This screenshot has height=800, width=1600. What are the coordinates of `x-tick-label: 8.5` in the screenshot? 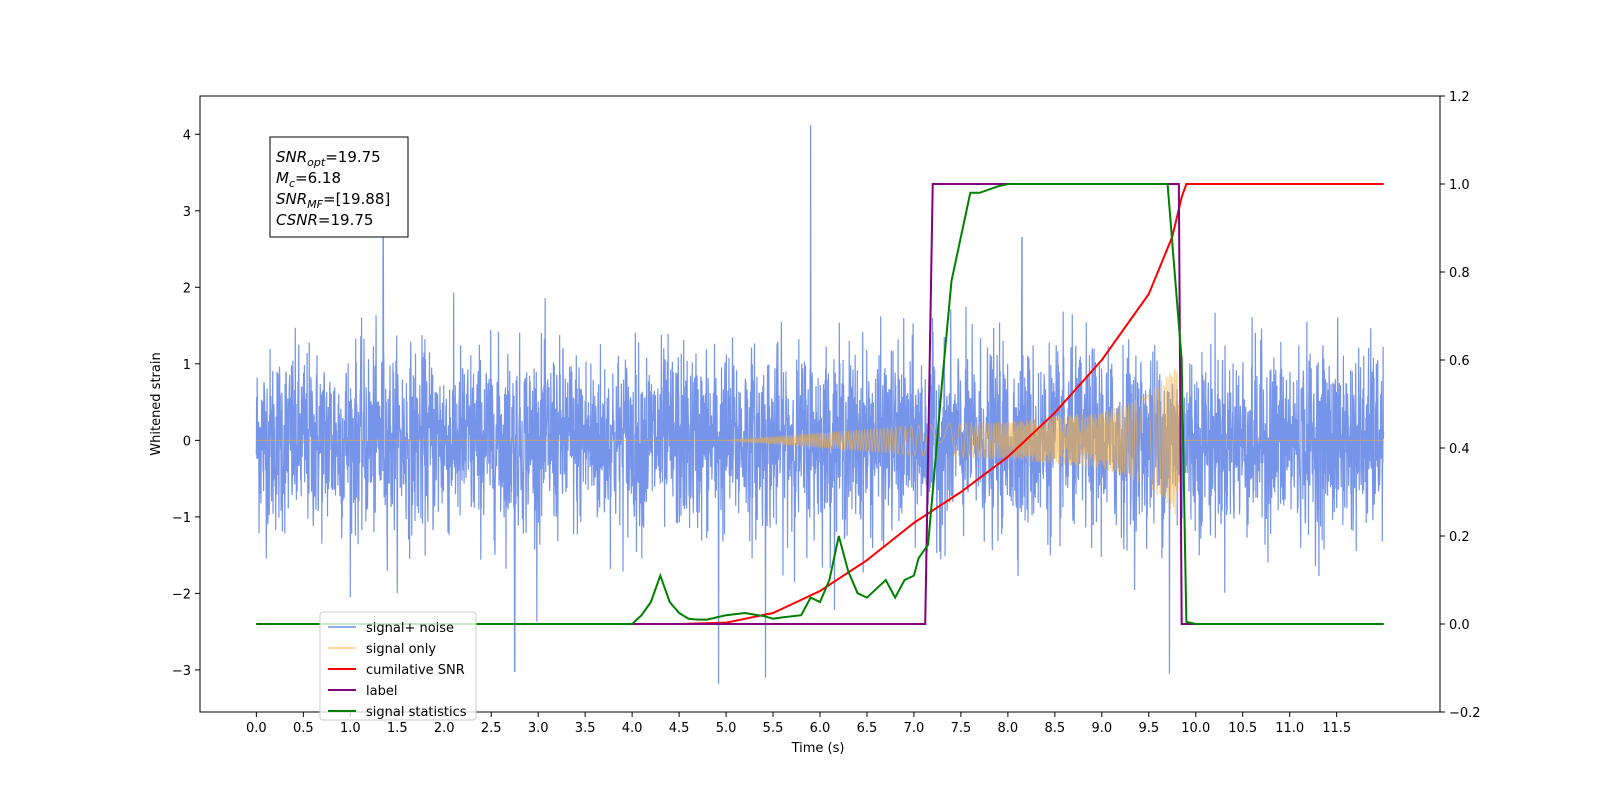 It's located at (1055, 728).